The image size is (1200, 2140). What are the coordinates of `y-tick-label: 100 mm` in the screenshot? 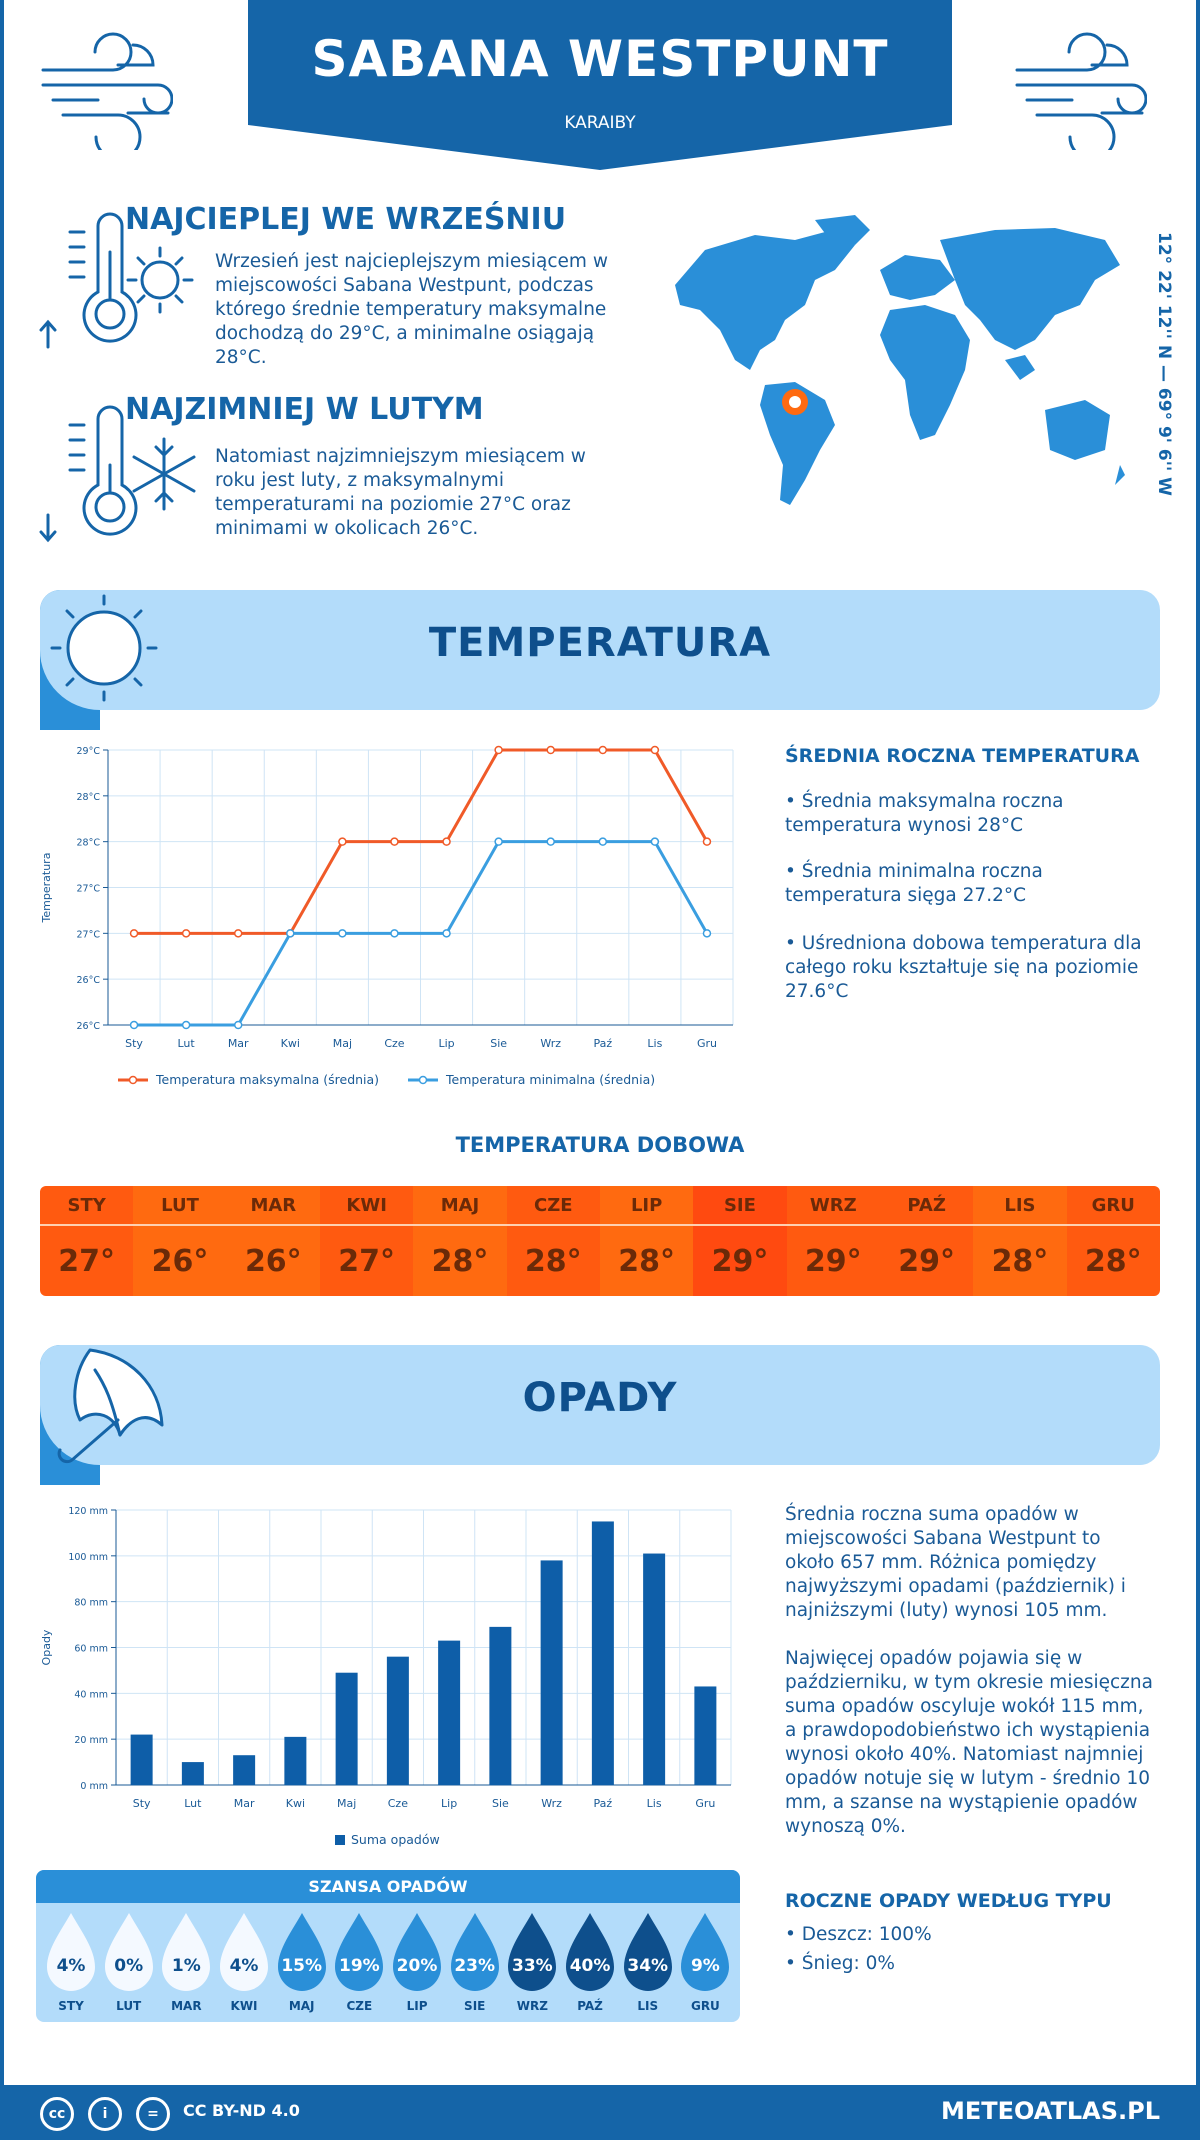 It's located at (88, 1557).